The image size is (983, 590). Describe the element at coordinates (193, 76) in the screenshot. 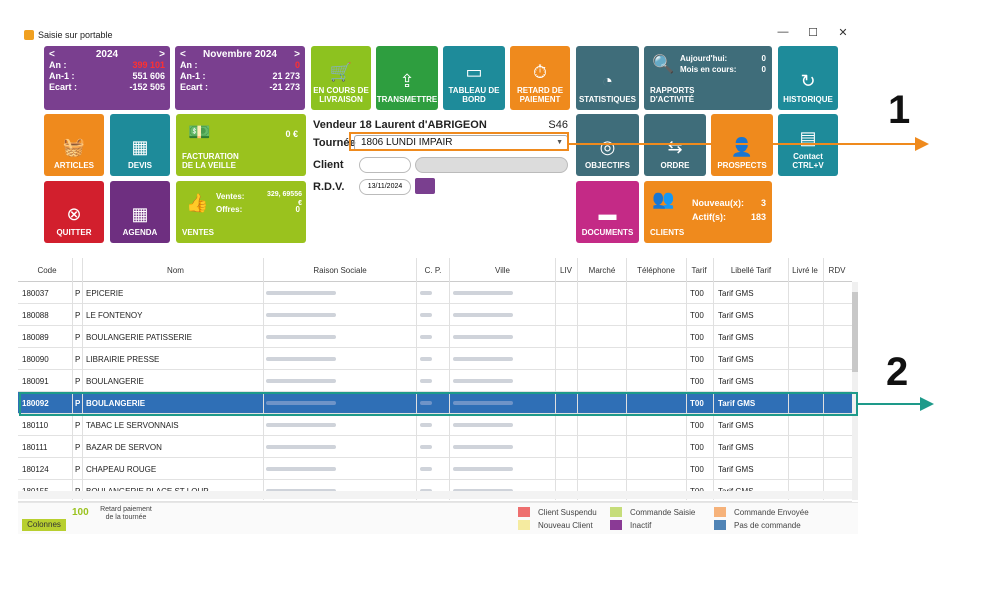

I see `month-an1-label: An-1 :` at that location.